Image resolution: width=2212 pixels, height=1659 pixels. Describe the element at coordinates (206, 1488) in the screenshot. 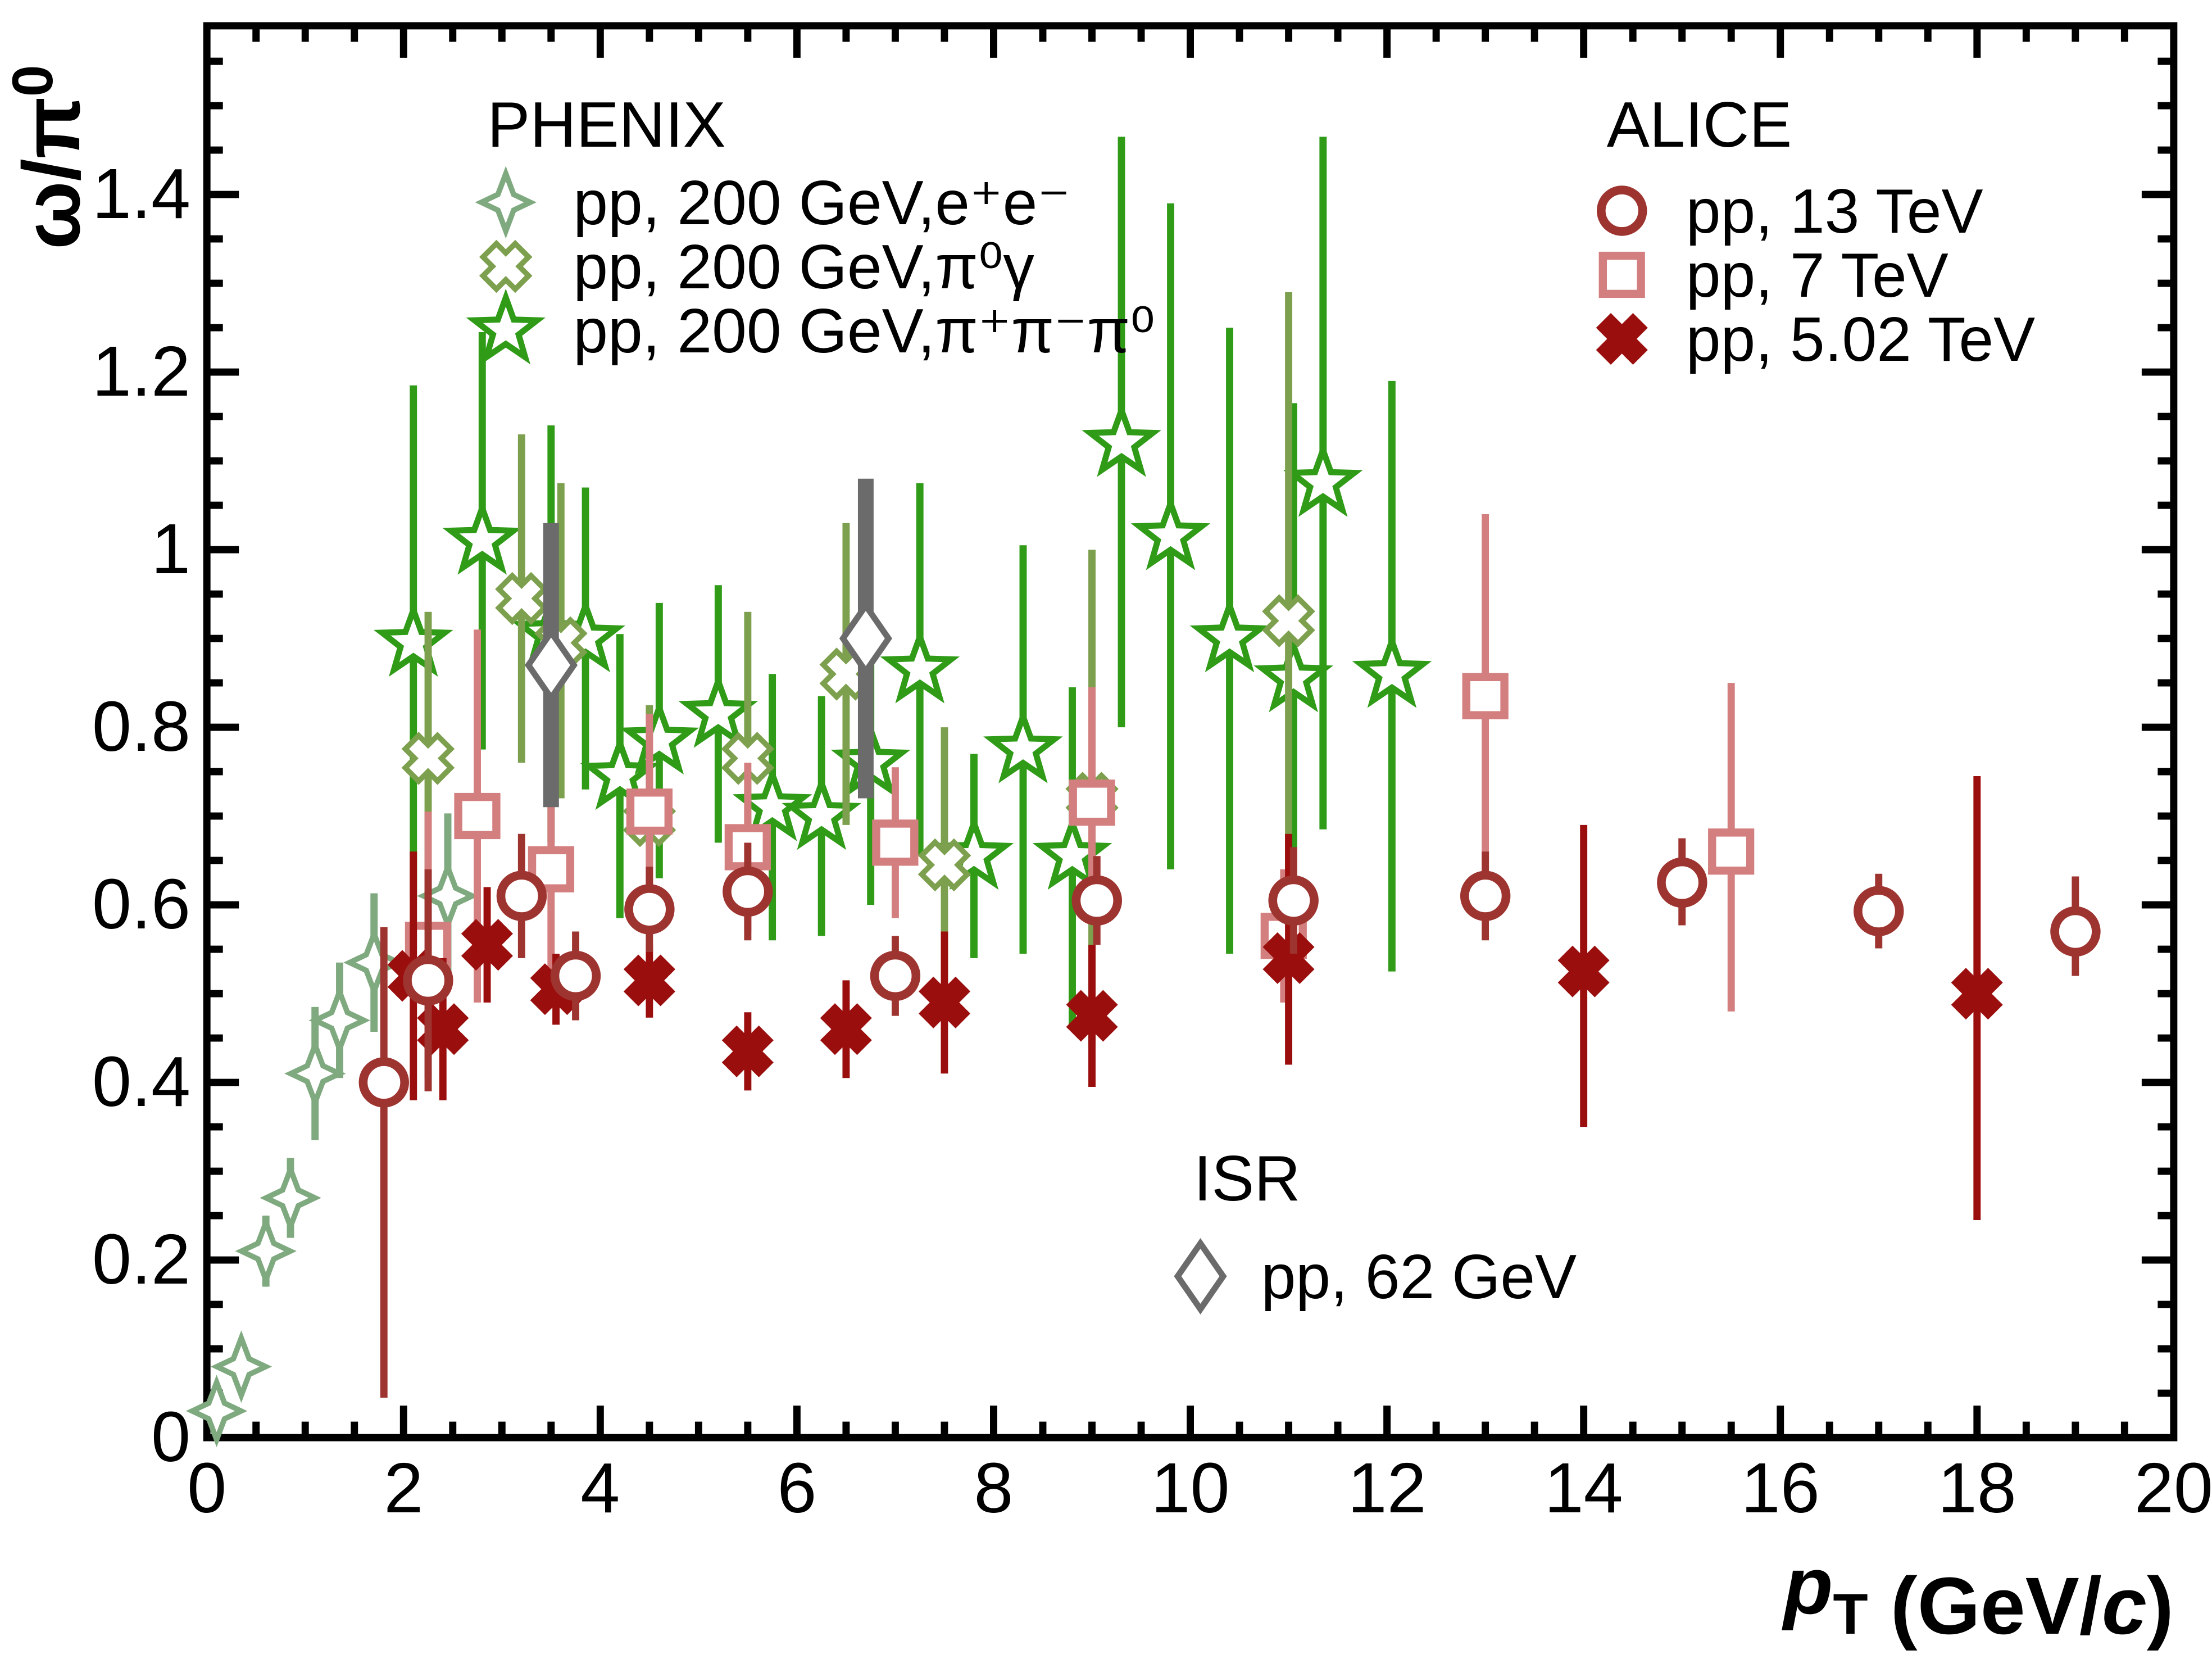

I see `x-tick-label: 0` at that location.